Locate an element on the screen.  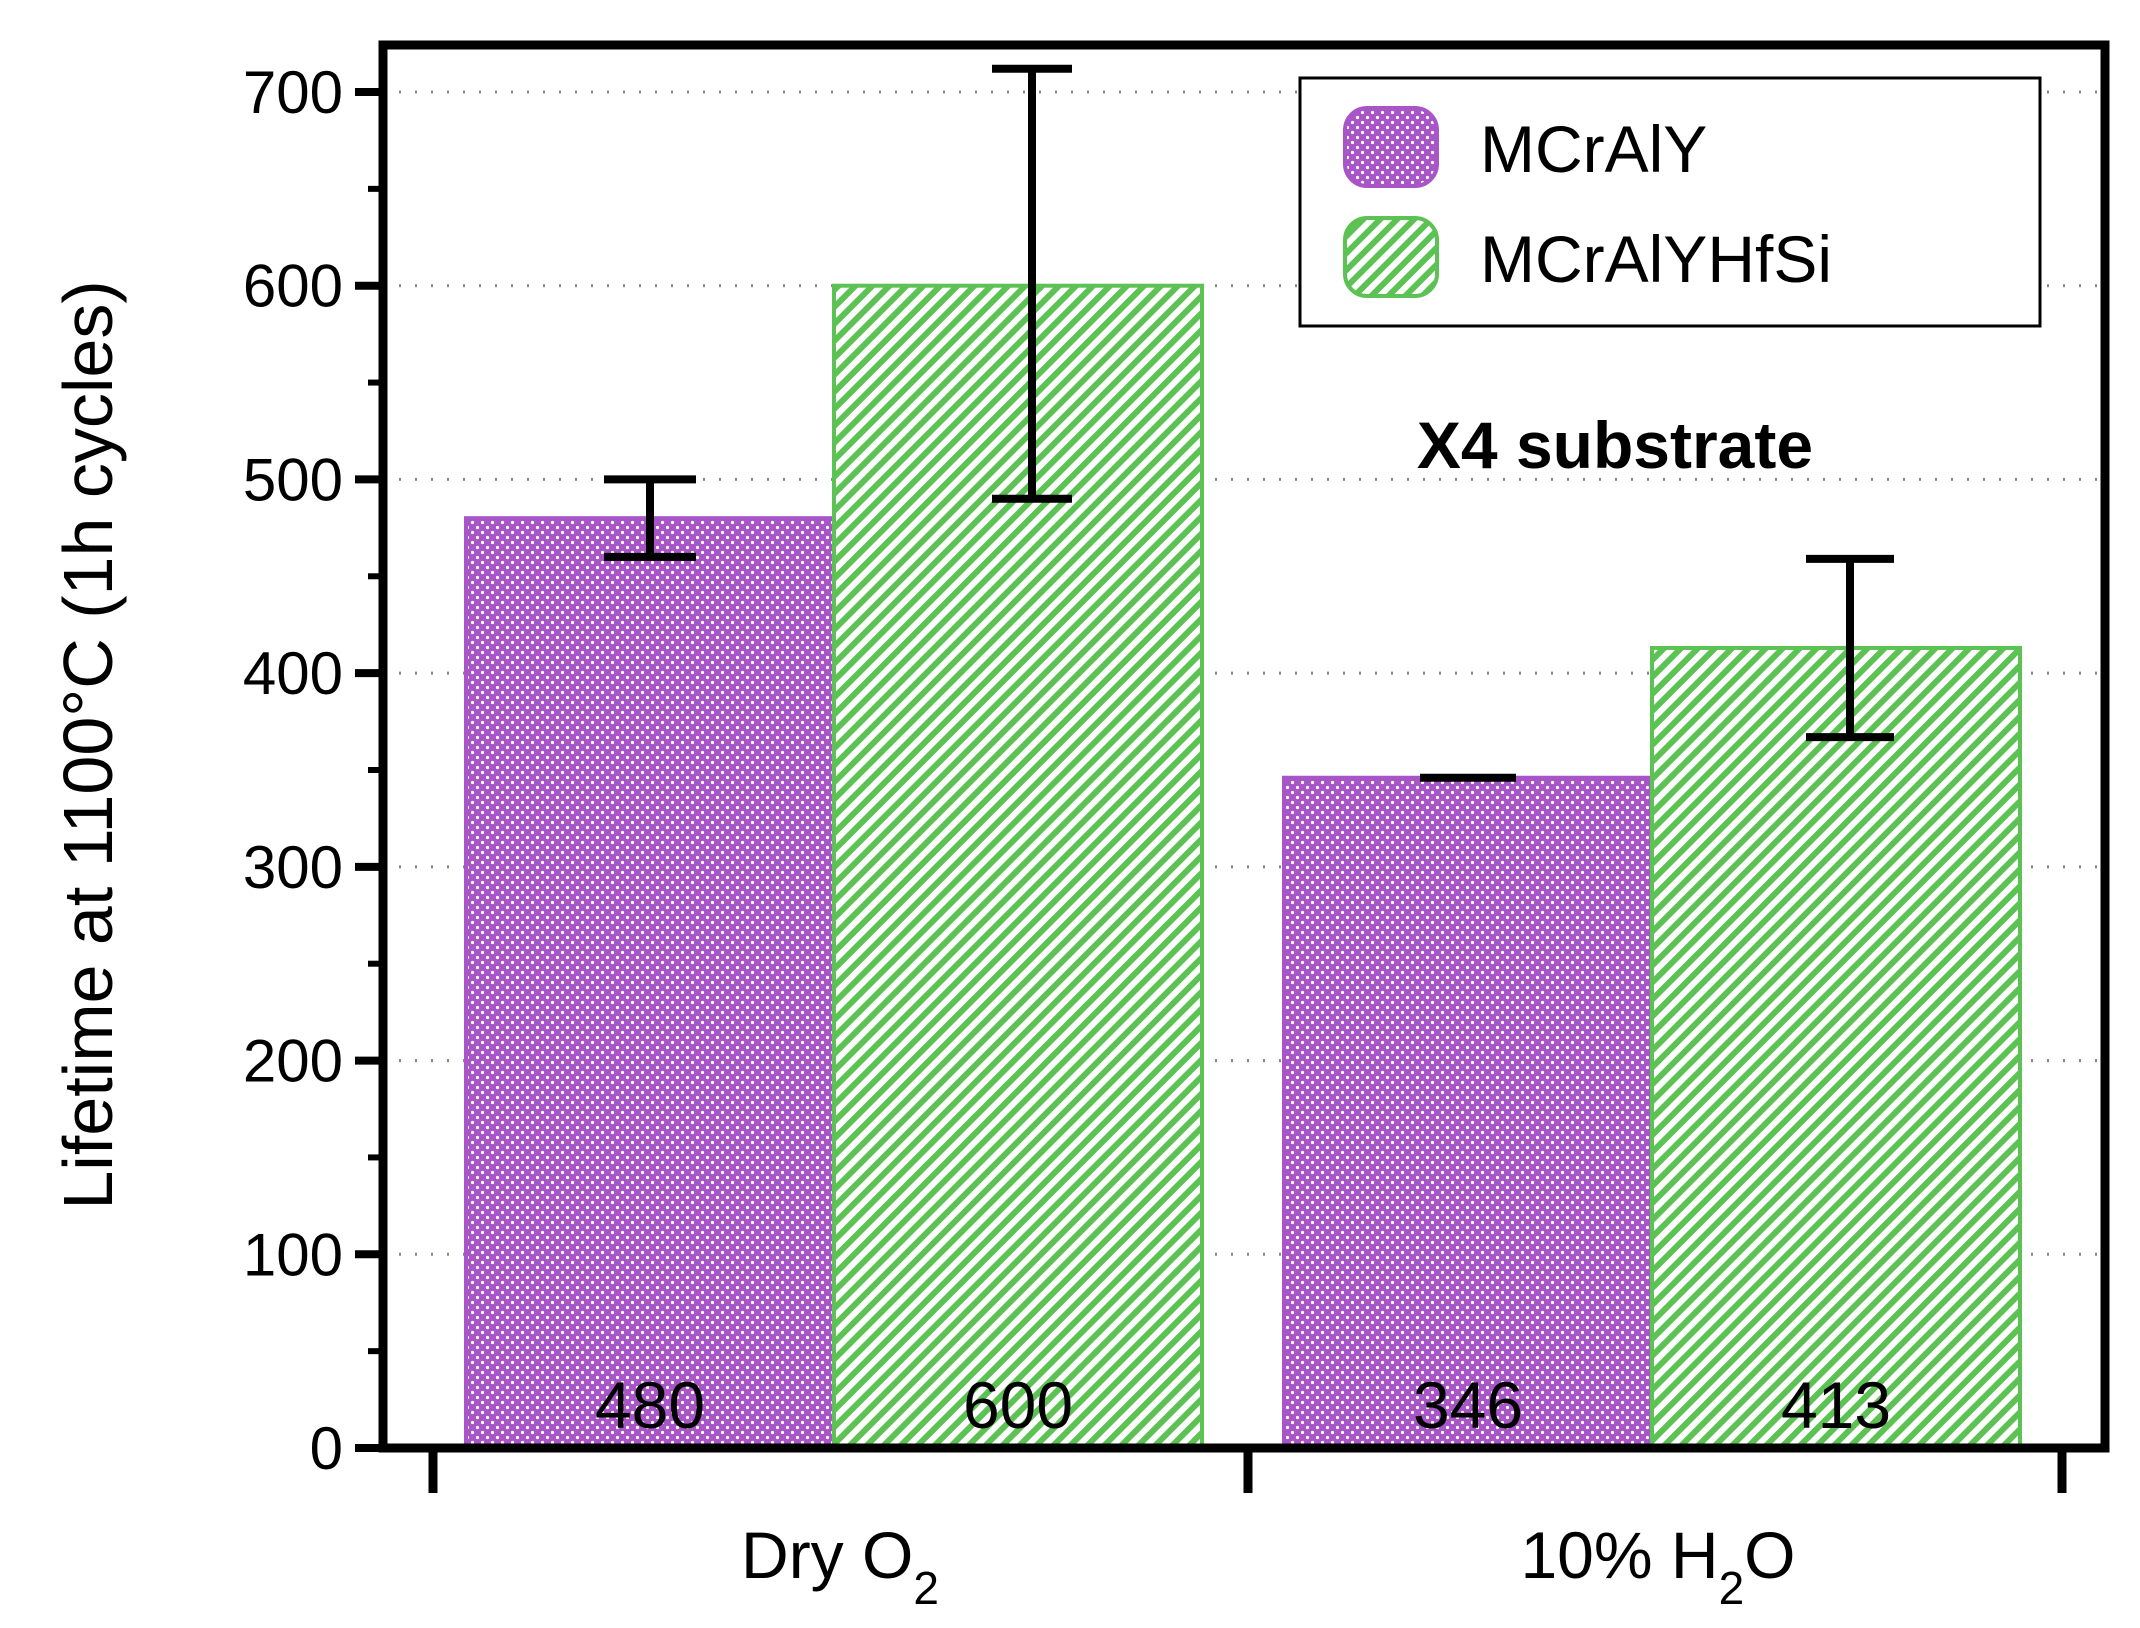
y-tick-label: 600 is located at coordinates (293, 286).